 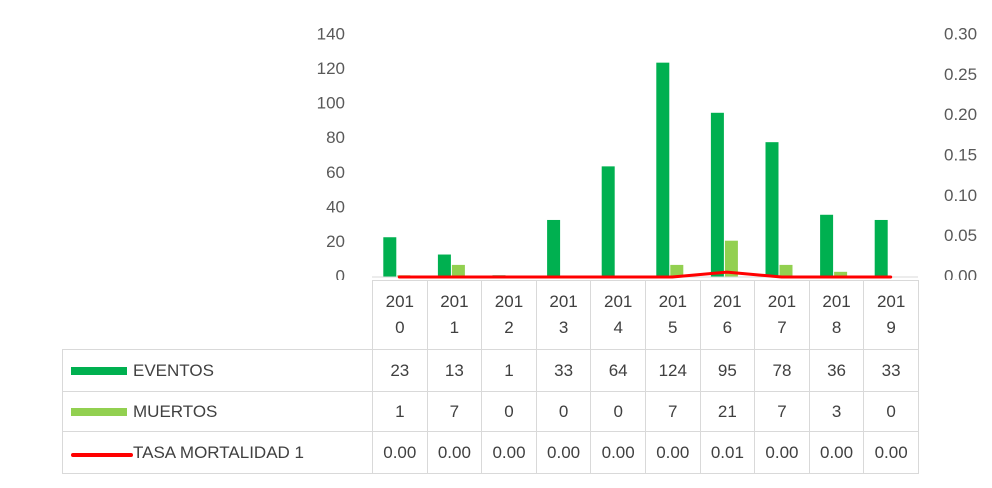 I want to click on category-cell: 2017, so click(x=782, y=315).